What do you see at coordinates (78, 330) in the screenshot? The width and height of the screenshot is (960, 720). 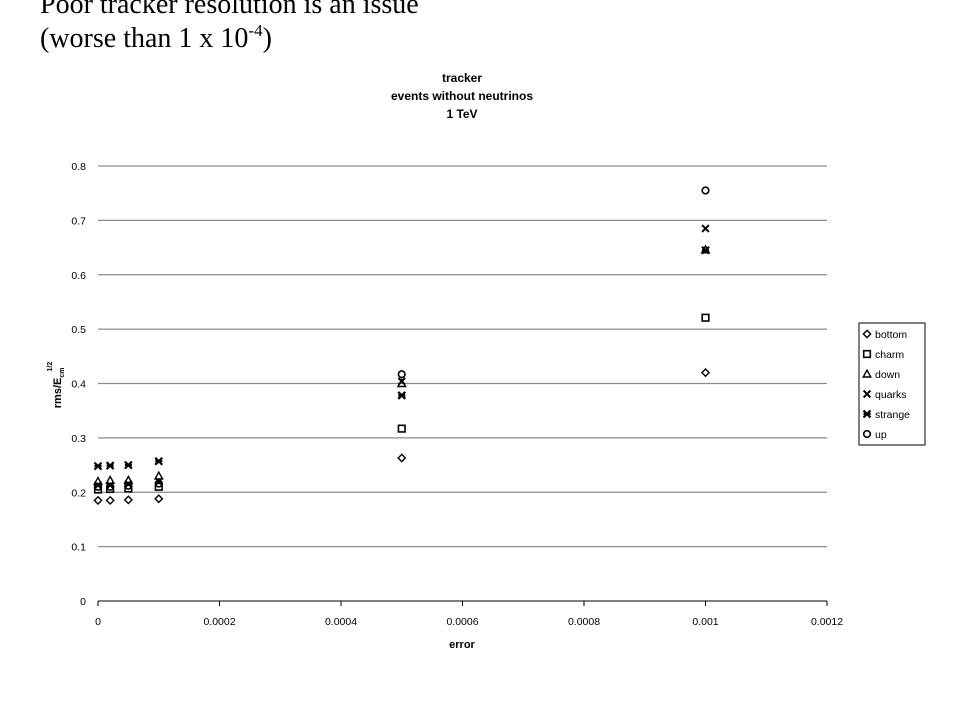 I see `y-tick-label: 0.5` at bounding box center [78, 330].